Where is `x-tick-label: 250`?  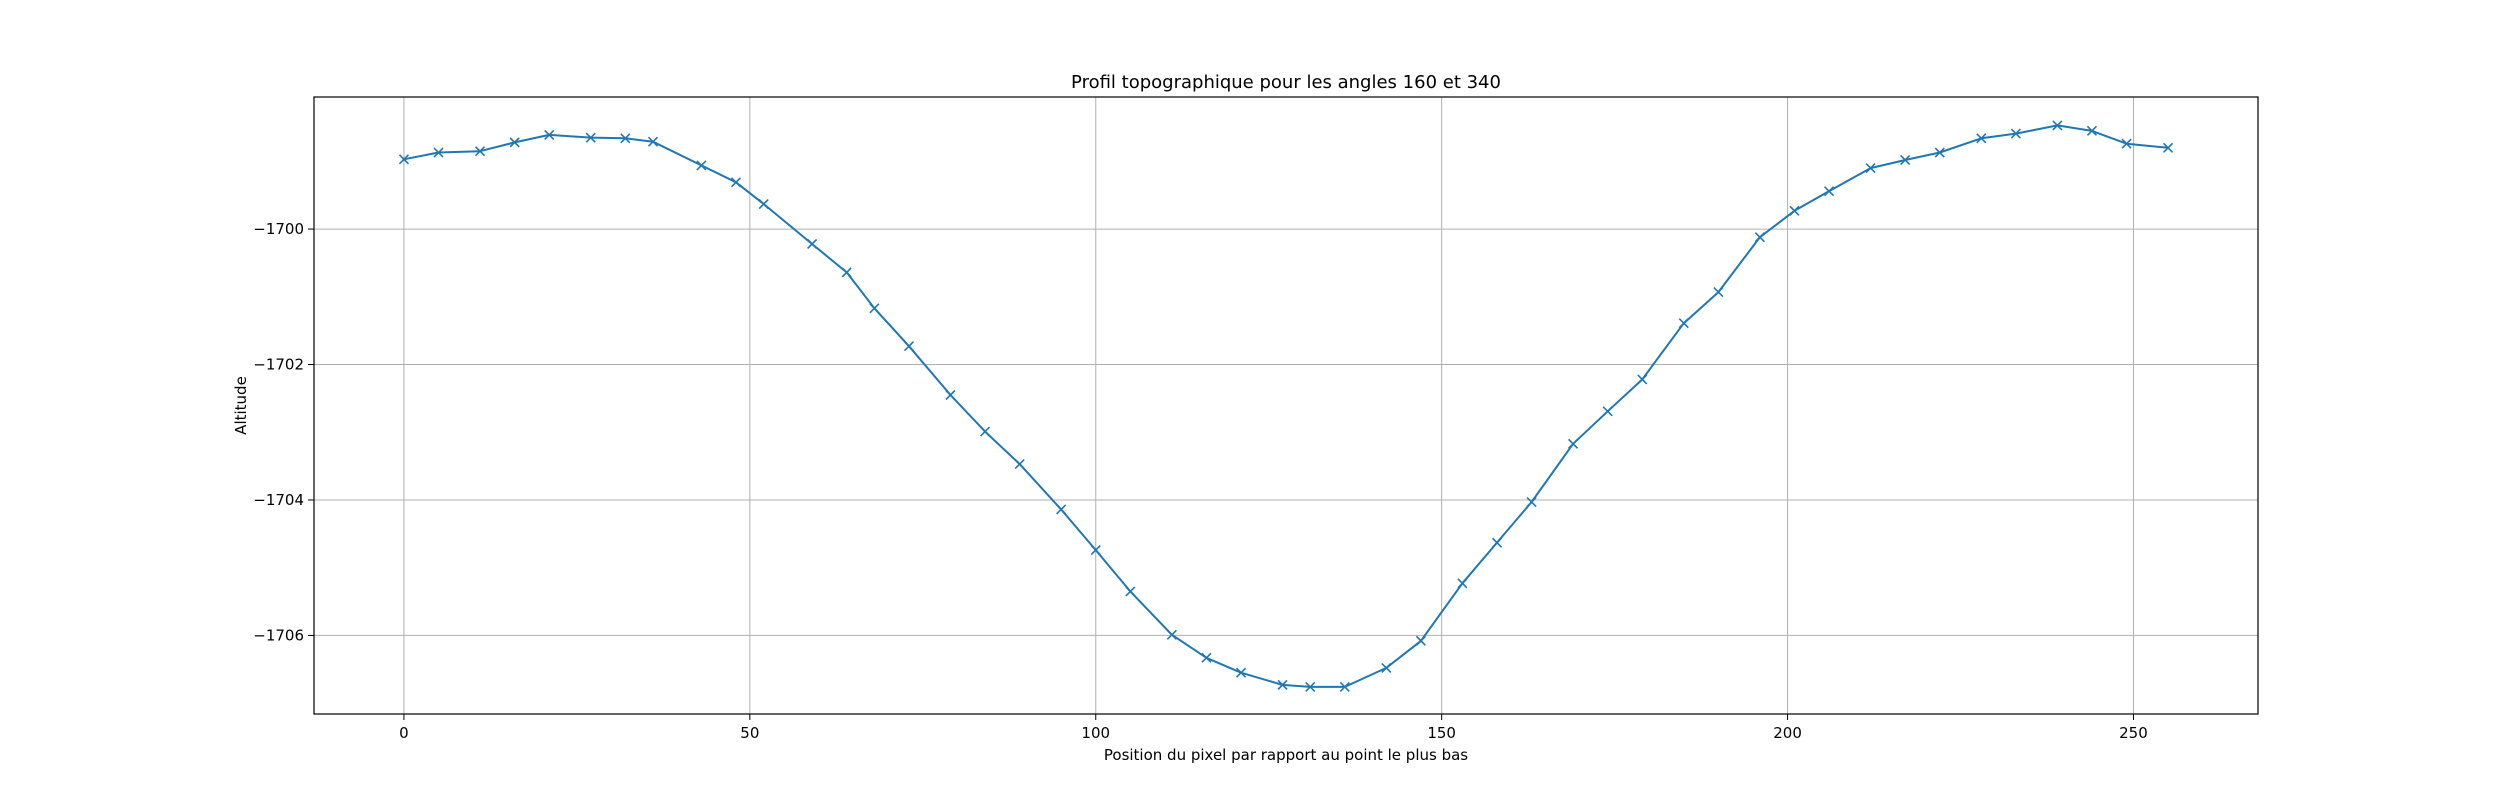
x-tick-label: 250 is located at coordinates (2133, 733).